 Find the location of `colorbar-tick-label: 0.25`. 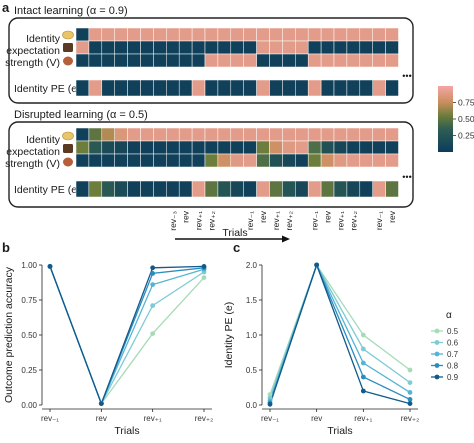

colorbar-tick-label: 0.25 is located at coordinates (466, 136).